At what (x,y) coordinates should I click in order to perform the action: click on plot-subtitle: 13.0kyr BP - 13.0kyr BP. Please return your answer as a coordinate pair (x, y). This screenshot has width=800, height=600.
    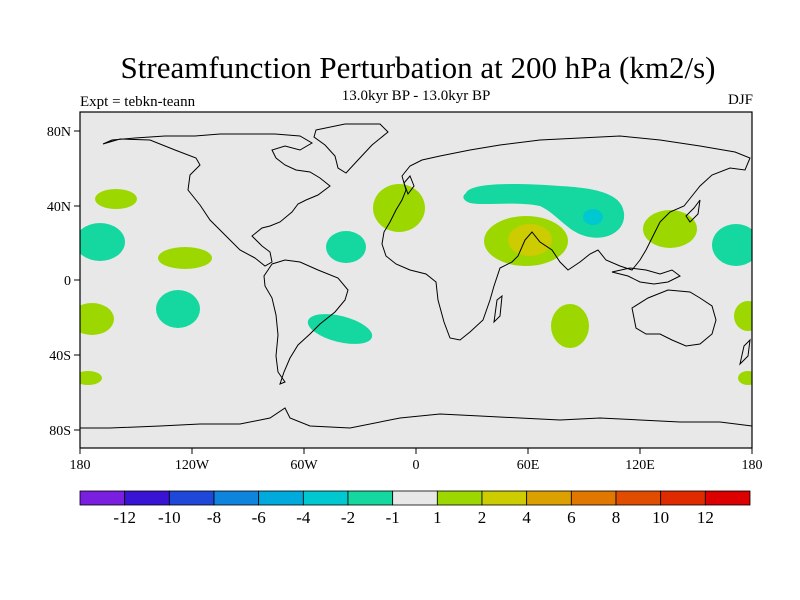
    Looking at the image, I should click on (416, 96).